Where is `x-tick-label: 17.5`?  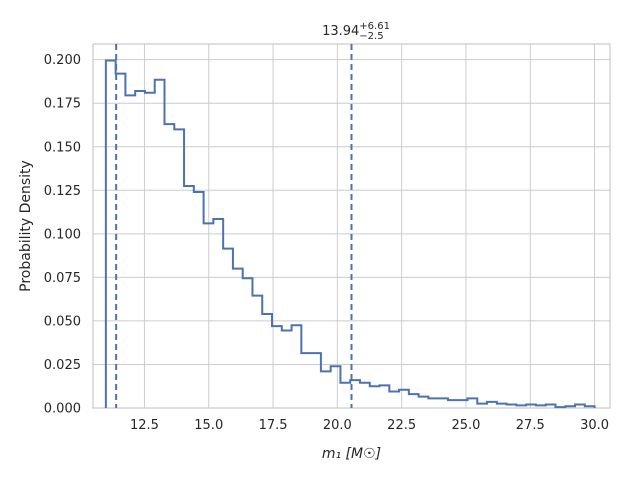 x-tick-label: 17.5 is located at coordinates (273, 425).